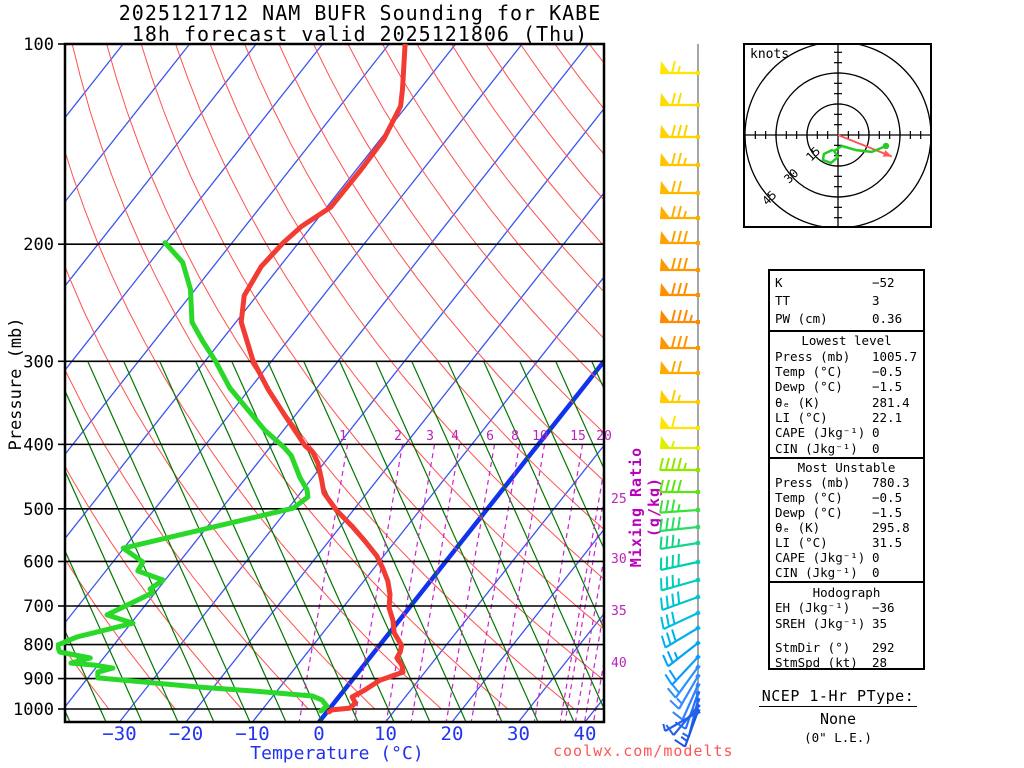 The image size is (1024, 768). I want to click on isotherm-line, so click(527, 625).